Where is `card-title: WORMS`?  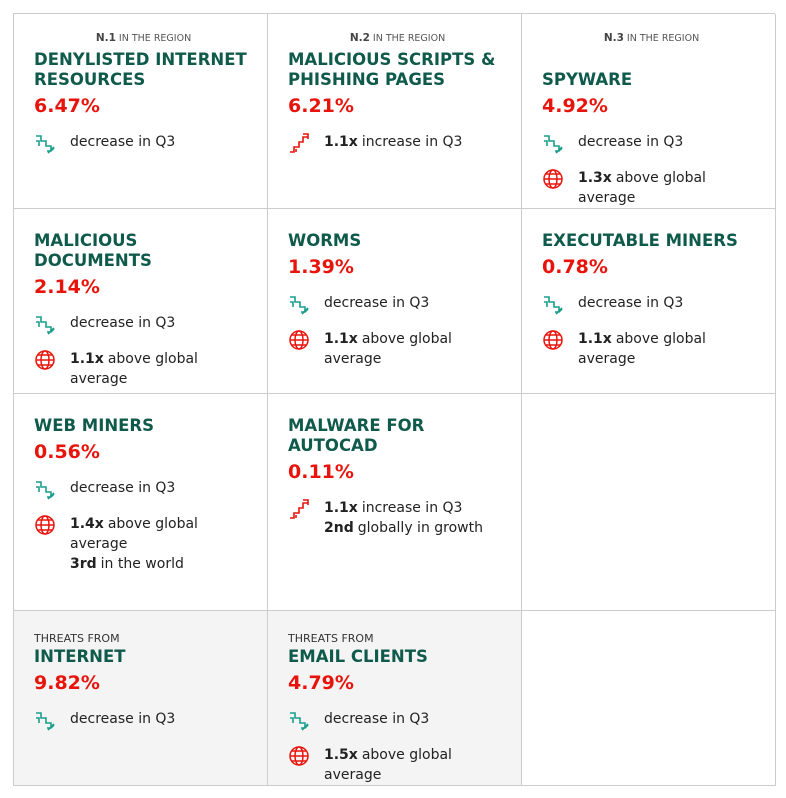 card-title: WORMS is located at coordinates (325, 240).